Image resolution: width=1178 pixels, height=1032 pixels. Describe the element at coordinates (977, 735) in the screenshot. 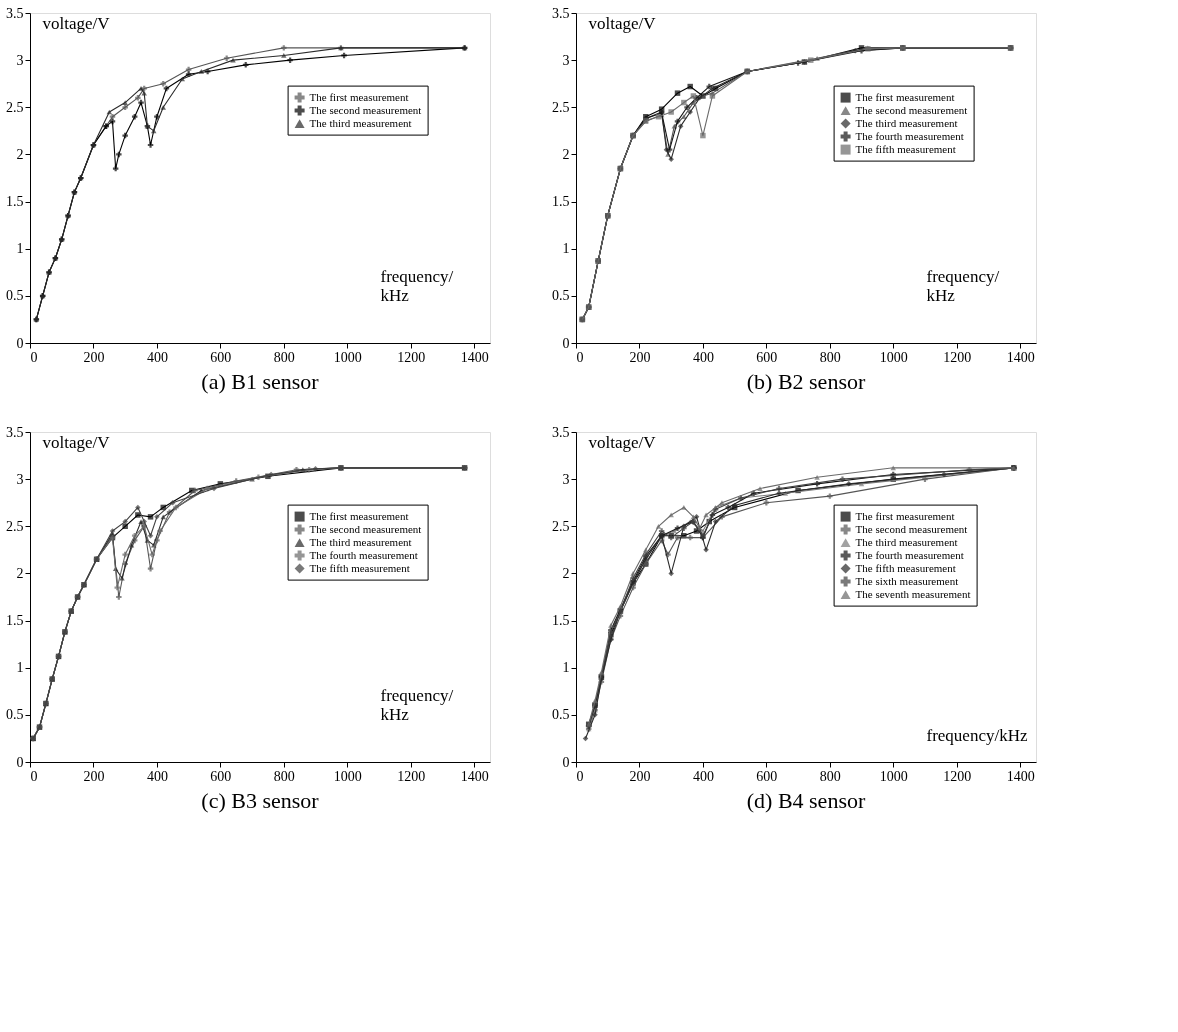

I see `x-axis-title: frequency/kHz` at that location.